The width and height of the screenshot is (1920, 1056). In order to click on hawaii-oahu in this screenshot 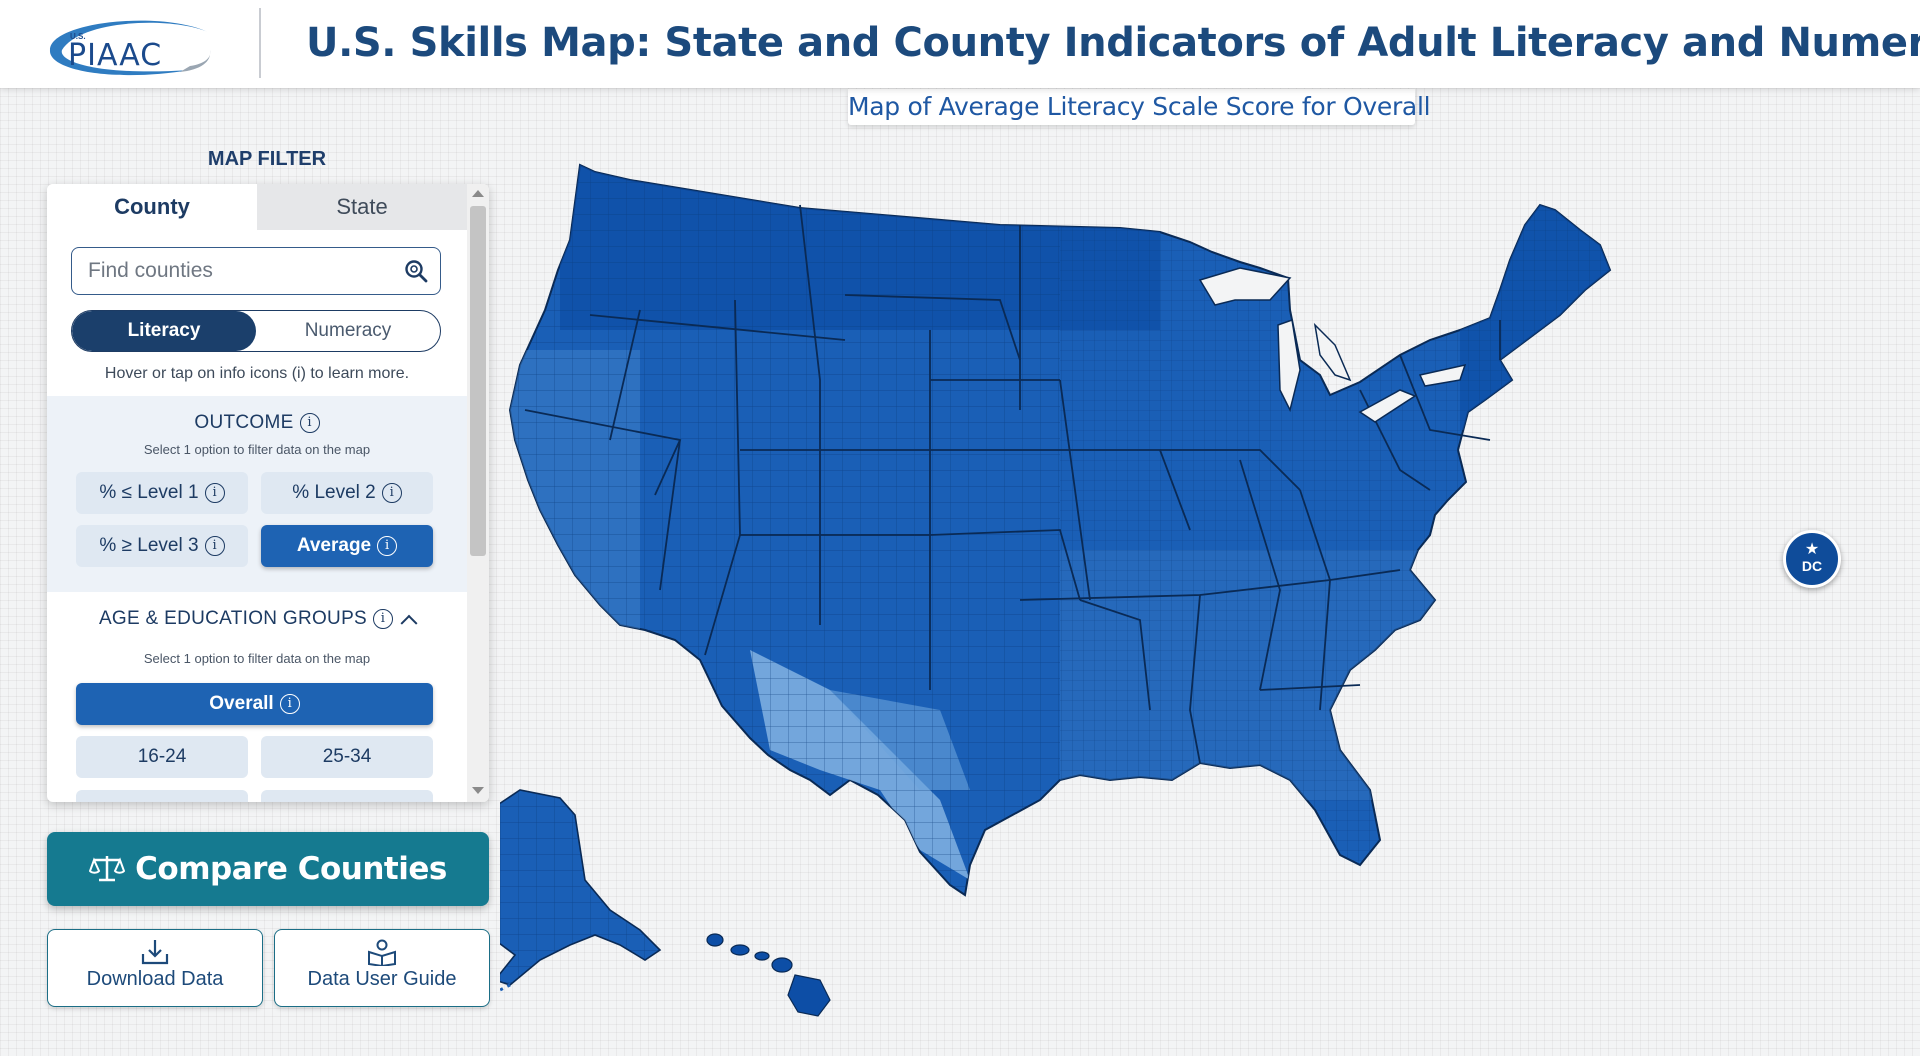, I will do `click(740, 950)`.